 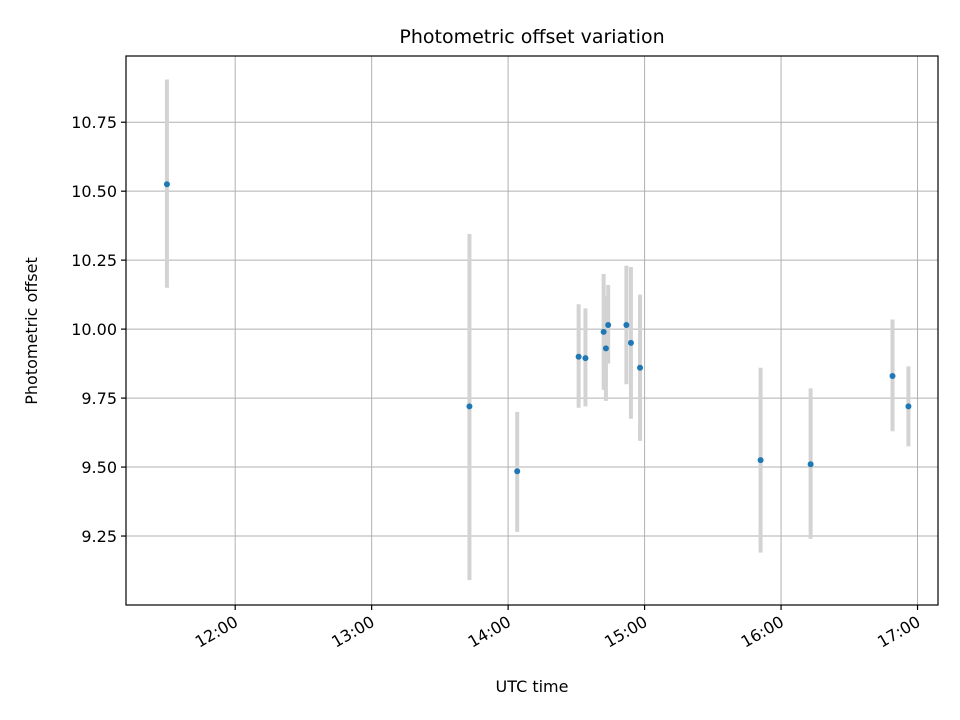 I want to click on y-tick-label: 10.25, so click(x=94, y=260).